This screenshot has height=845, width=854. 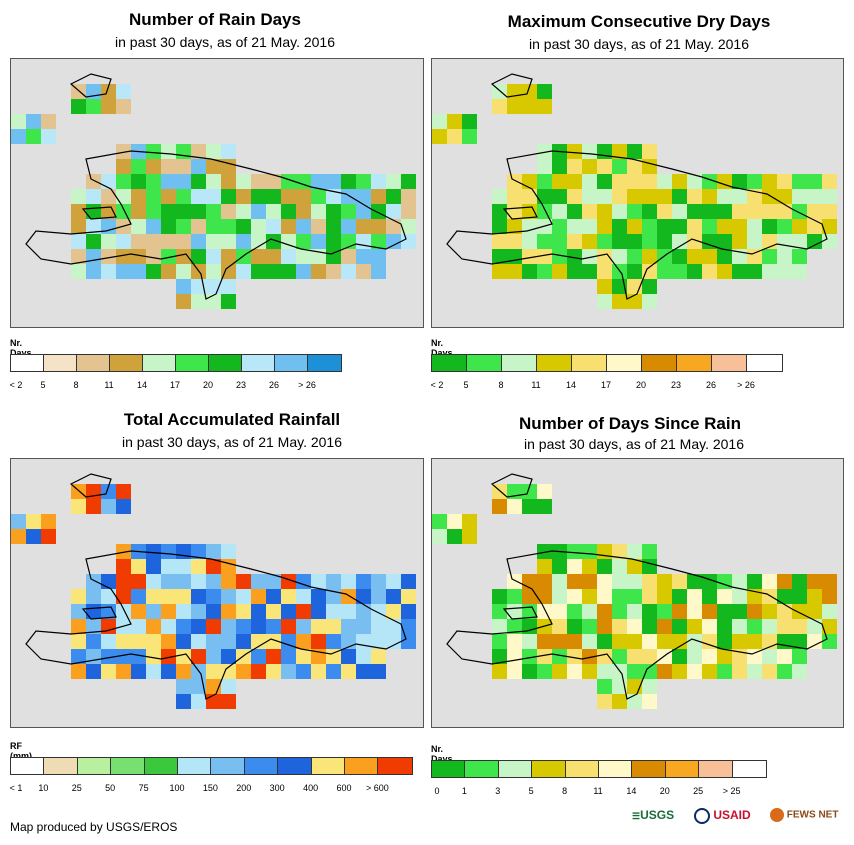 What do you see at coordinates (216, 186) in the screenshot?
I see `coastline-outline` at bounding box center [216, 186].